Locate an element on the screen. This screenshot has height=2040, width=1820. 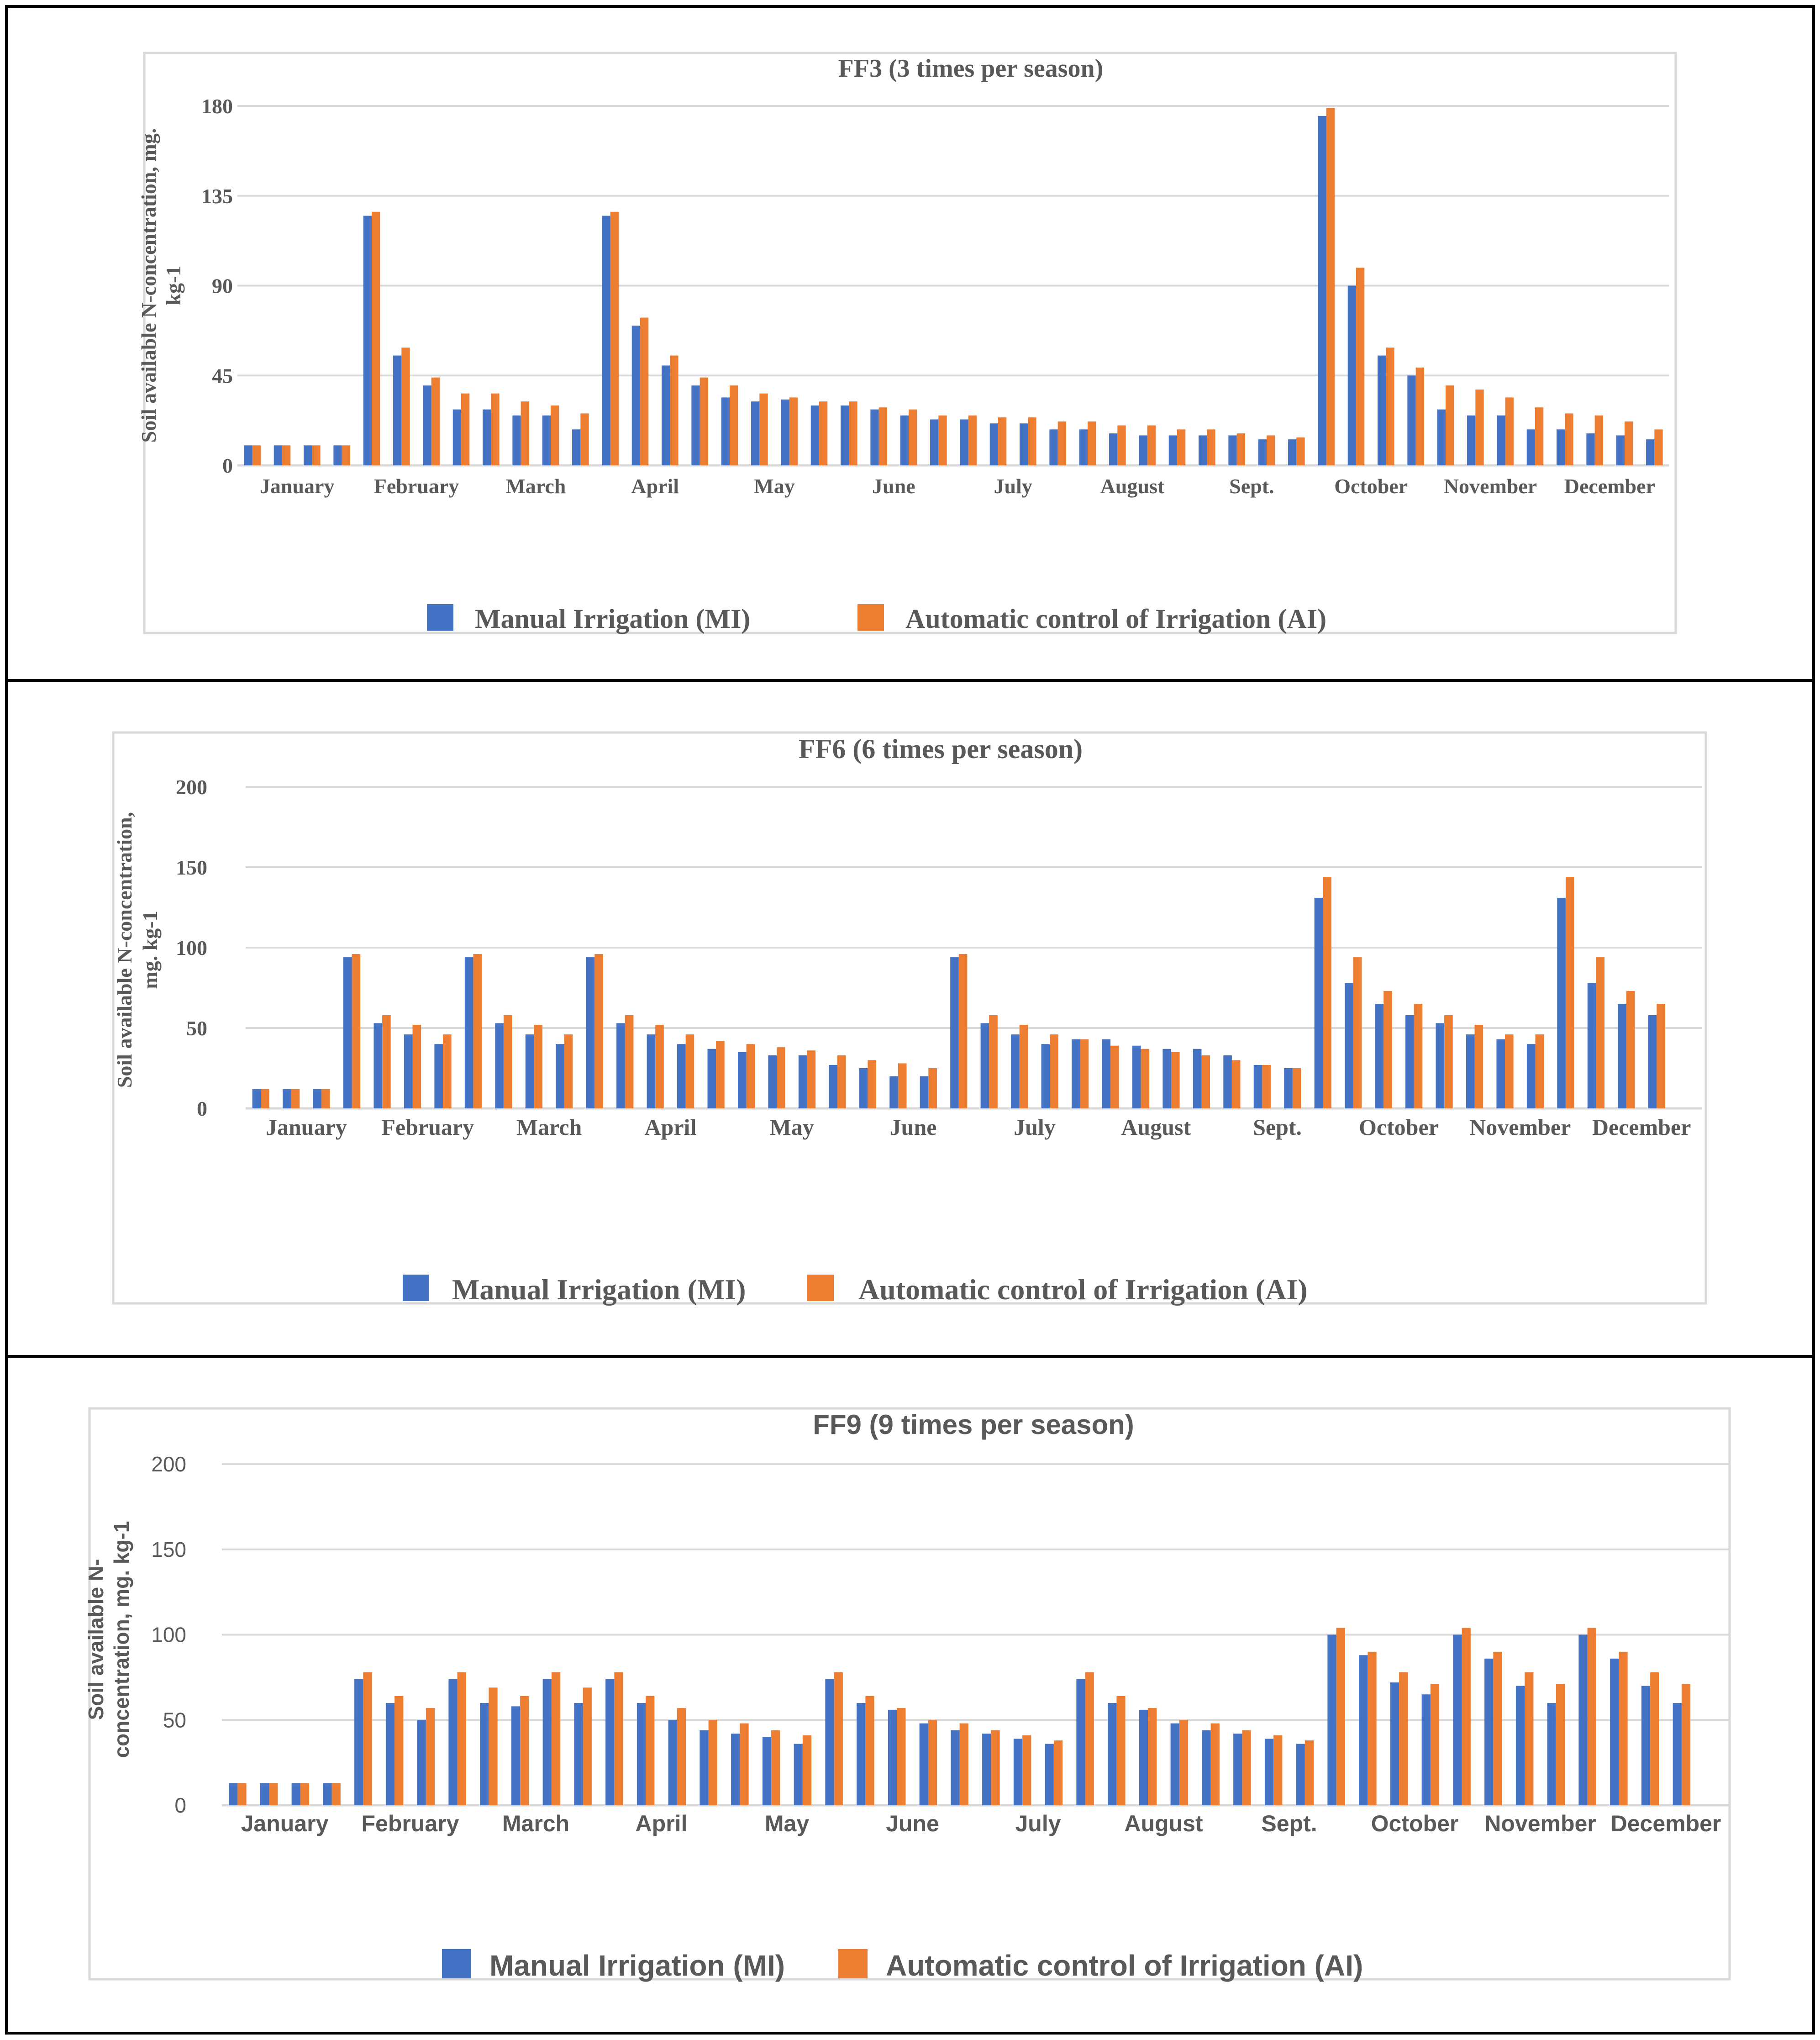
legend-label-mi: Manual Irrigation (MI) is located at coordinates (599, 1289).